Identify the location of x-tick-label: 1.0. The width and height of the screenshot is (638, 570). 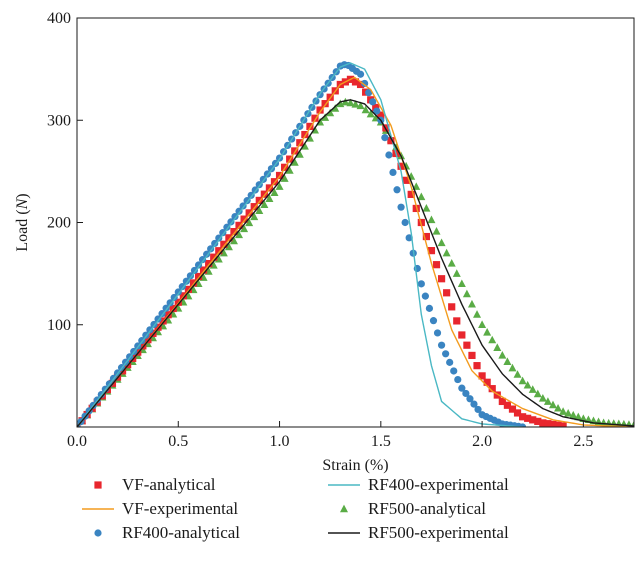
(280, 441).